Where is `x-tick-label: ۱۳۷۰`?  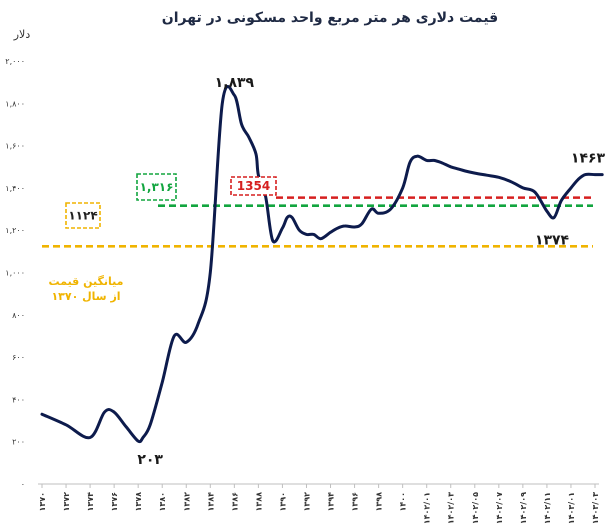
x-tick-label: ۱۳۷۰ is located at coordinates (42, 502).